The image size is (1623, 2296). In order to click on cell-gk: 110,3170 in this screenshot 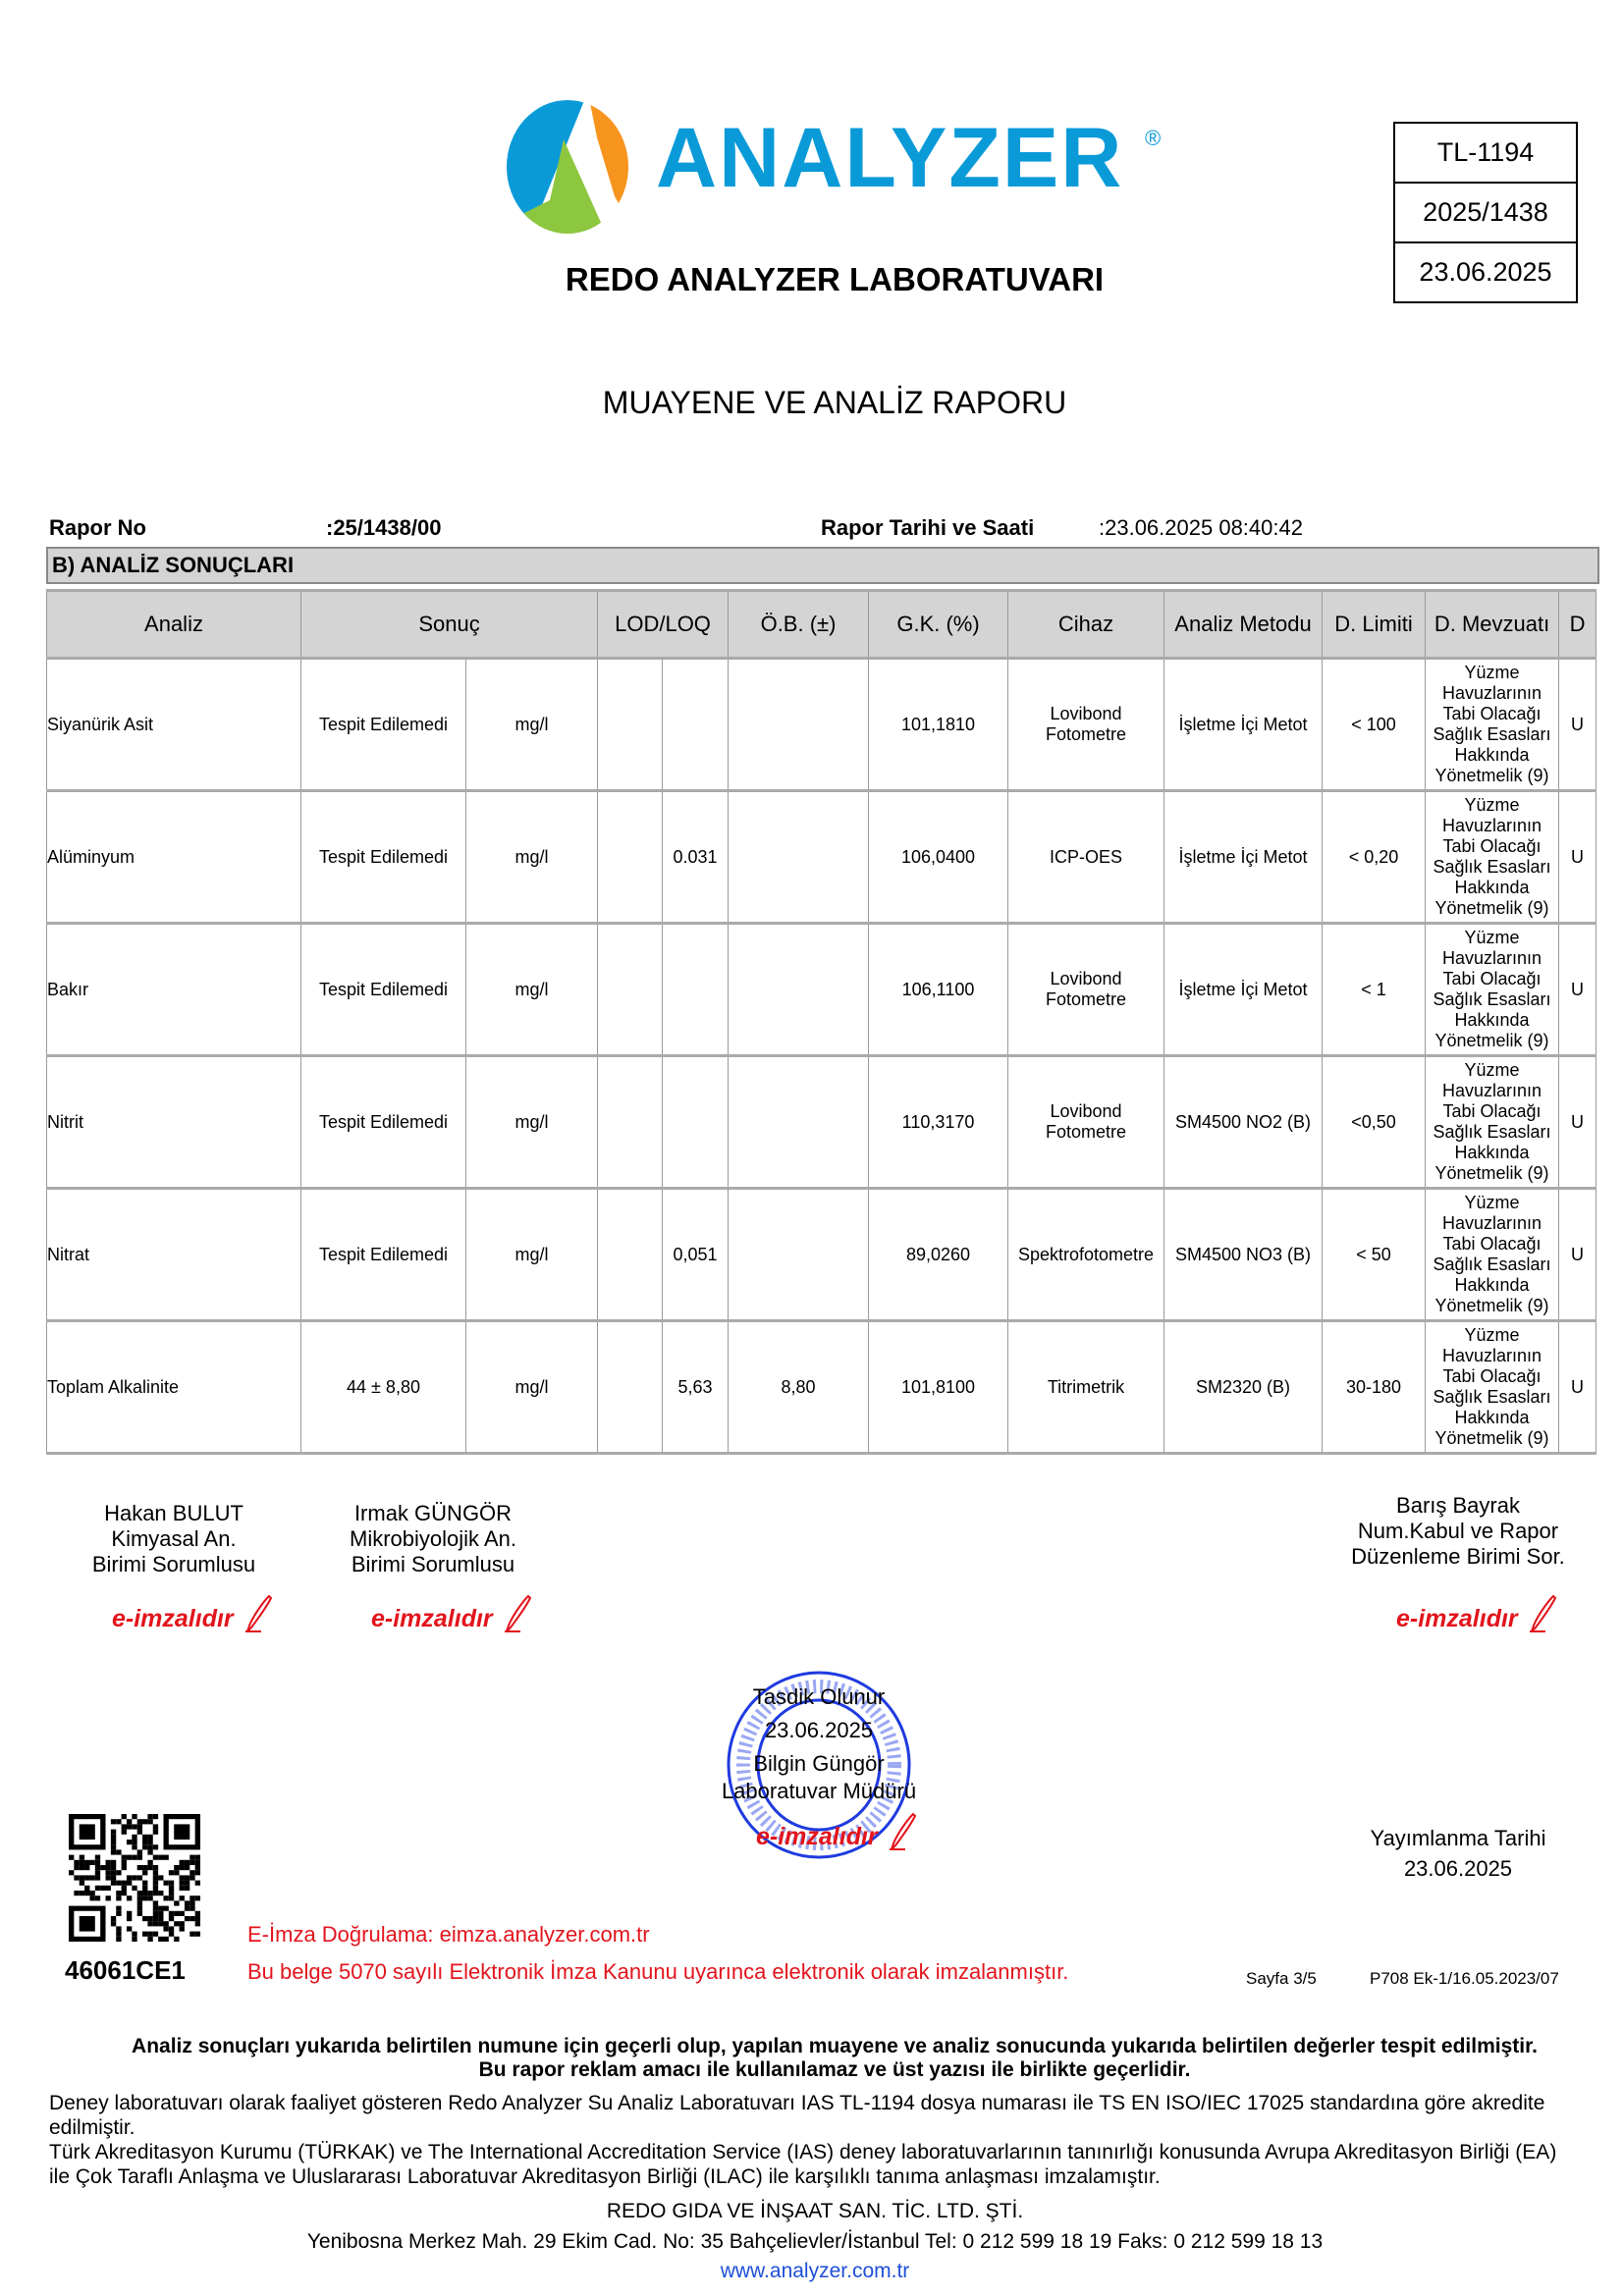, I will do `click(938, 1122)`.